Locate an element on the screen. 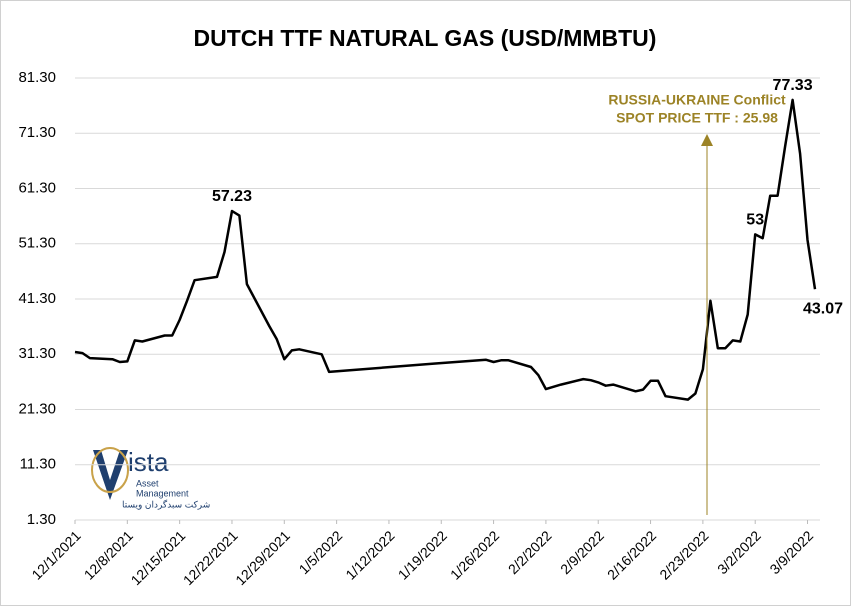 Image resolution: width=851 pixels, height=606 pixels. y-tick-label: 11.30 is located at coordinates (38, 464).